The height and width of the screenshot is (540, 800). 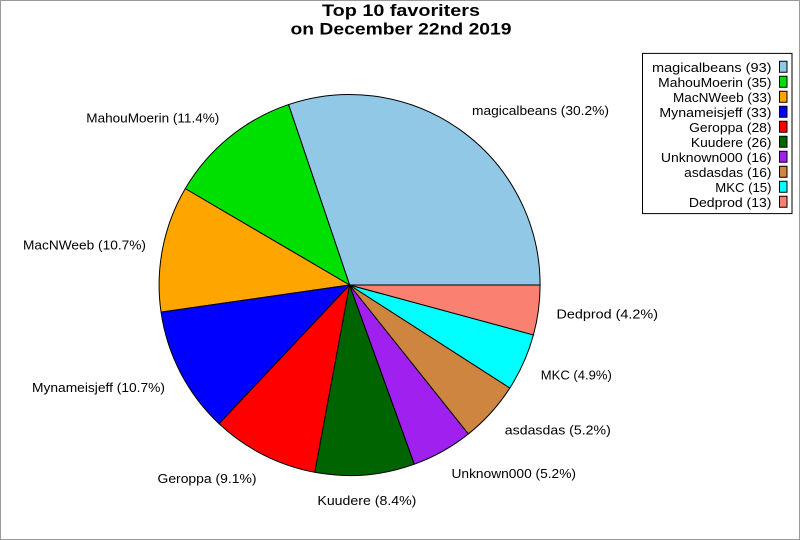 I want to click on svg-text: Mynameisjeff (33), so click(x=715, y=112).